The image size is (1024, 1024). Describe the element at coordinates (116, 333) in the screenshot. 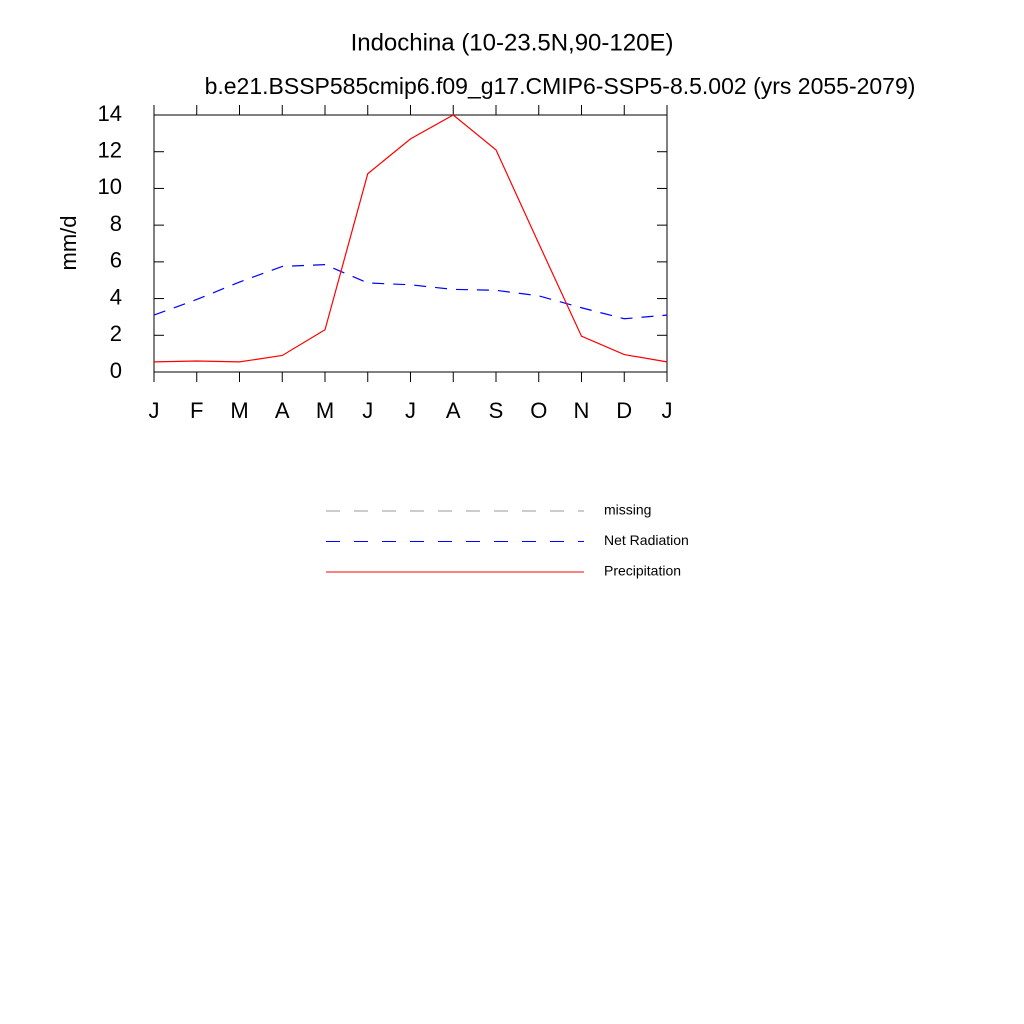

I see `y-tick-label: 2` at that location.